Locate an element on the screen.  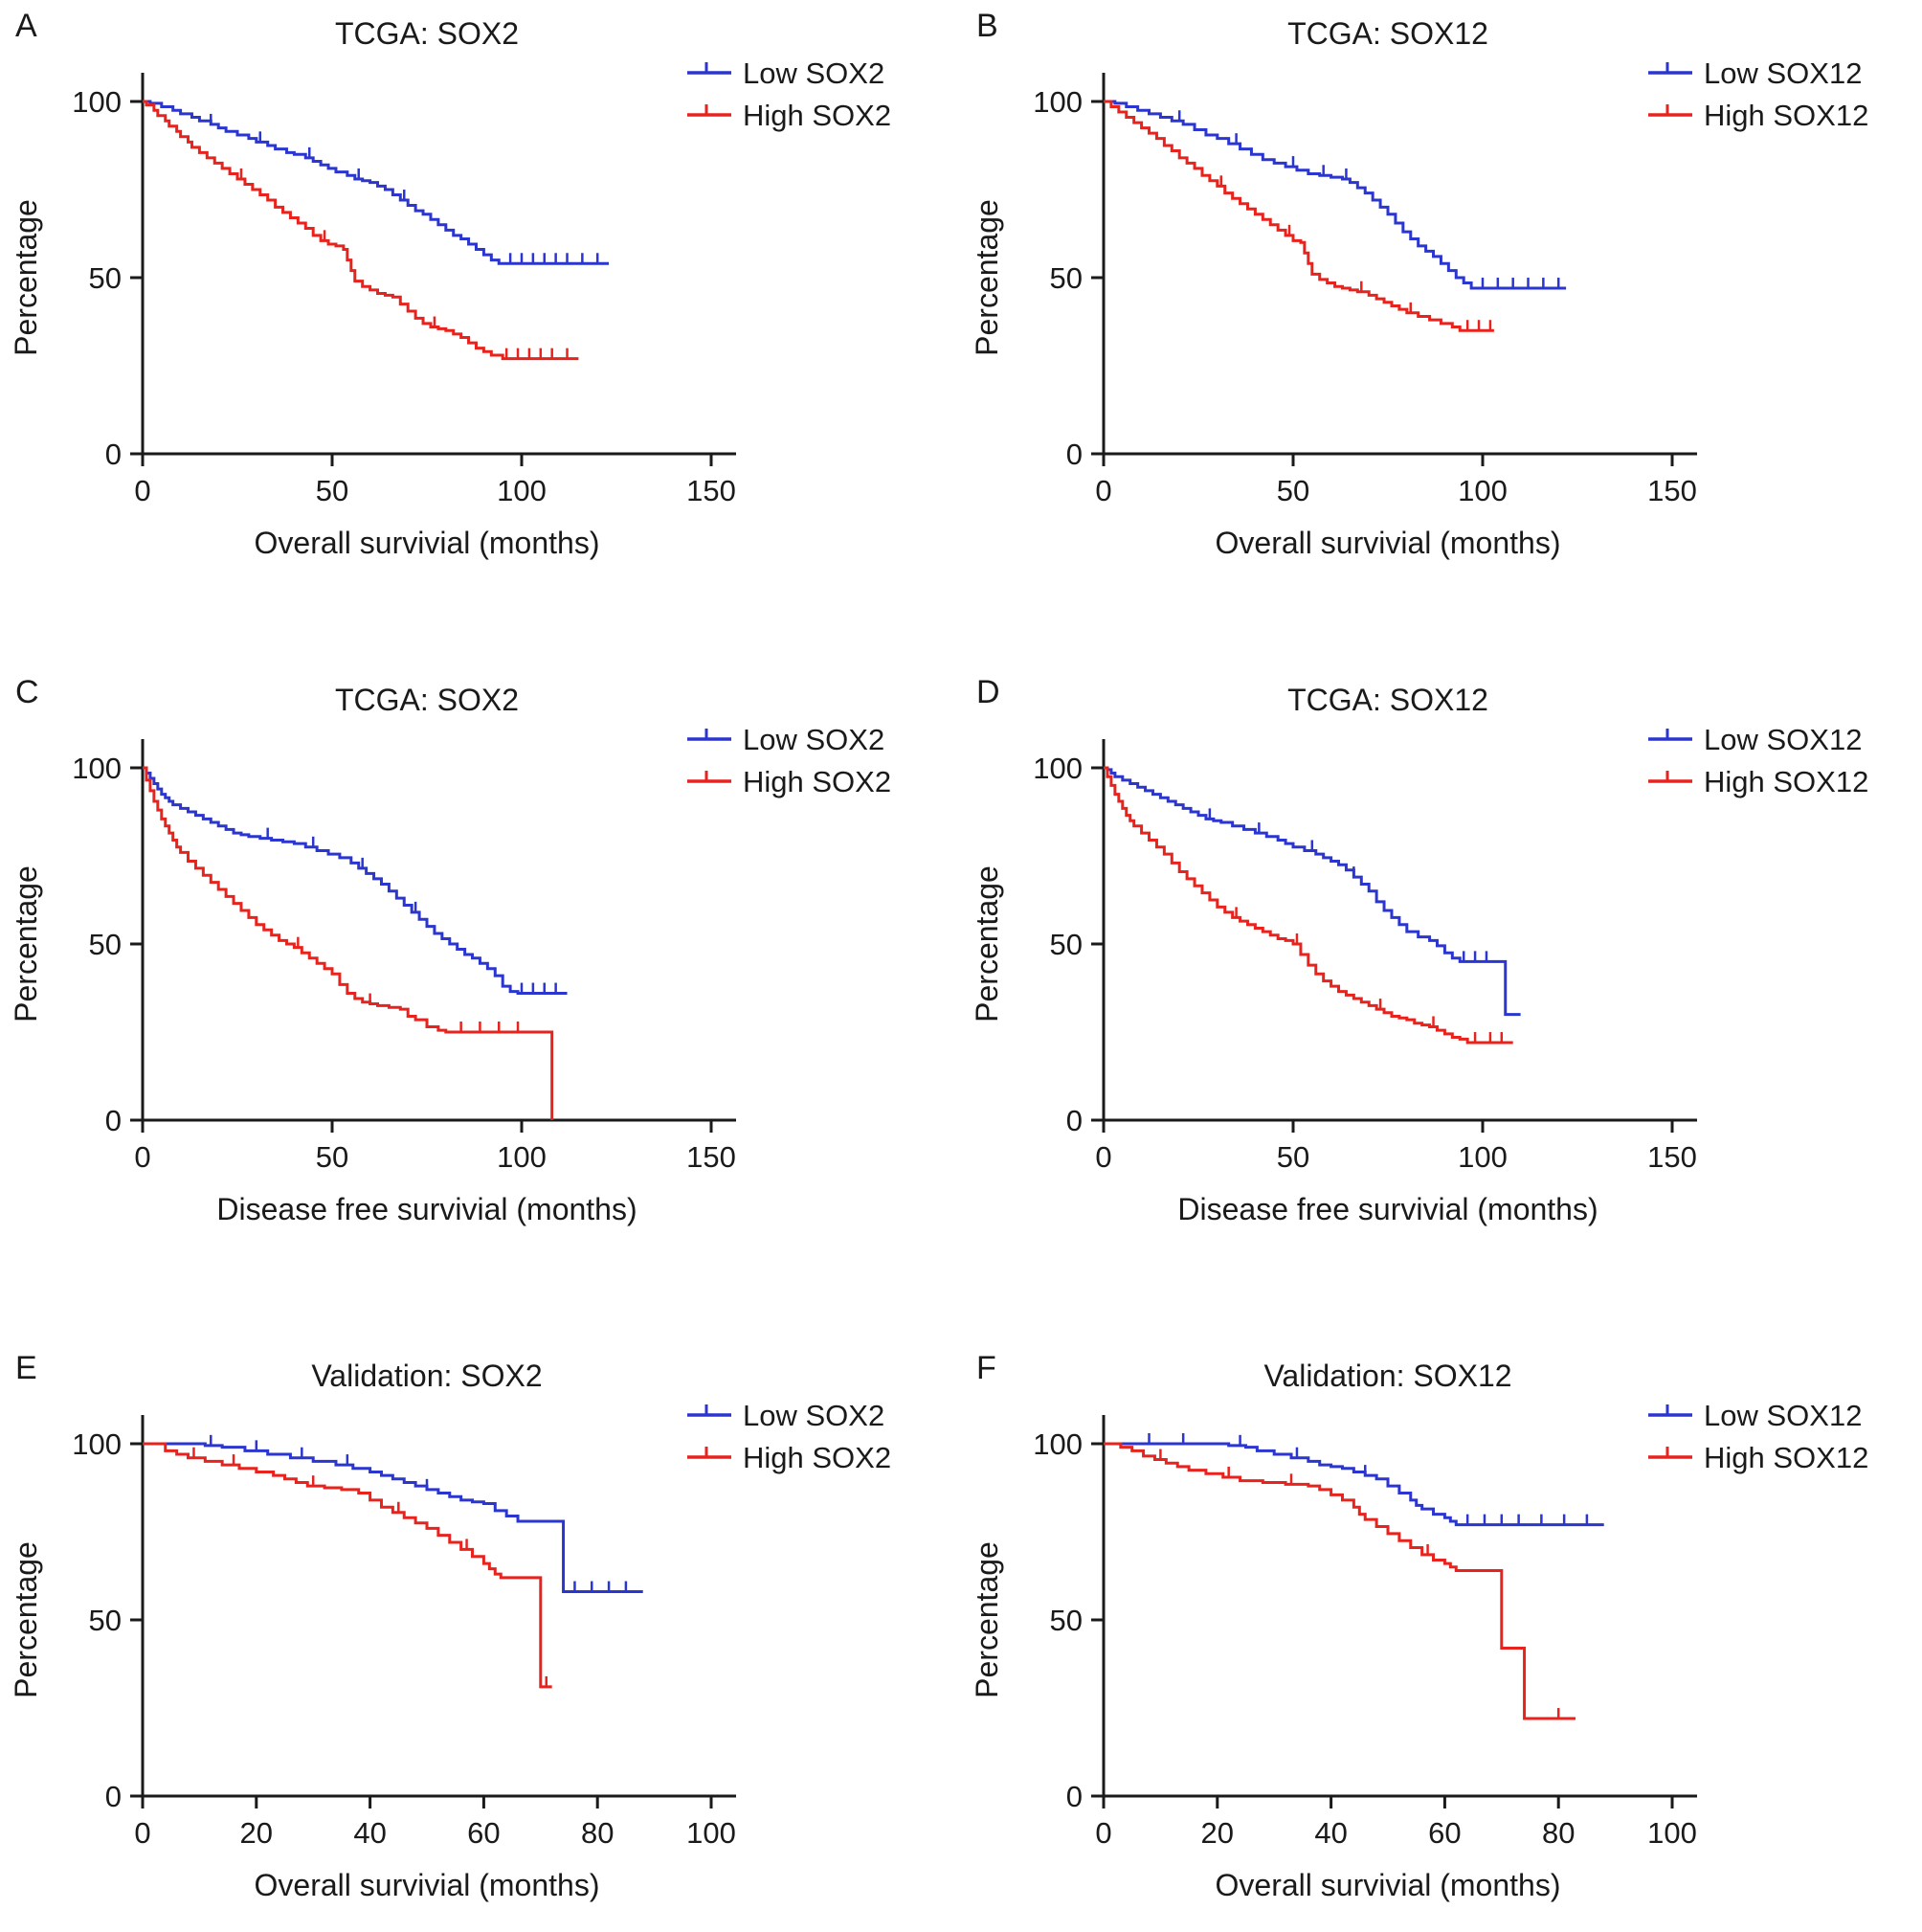
plot-title: Validation: SOX12 is located at coordinates (1387, 1376).